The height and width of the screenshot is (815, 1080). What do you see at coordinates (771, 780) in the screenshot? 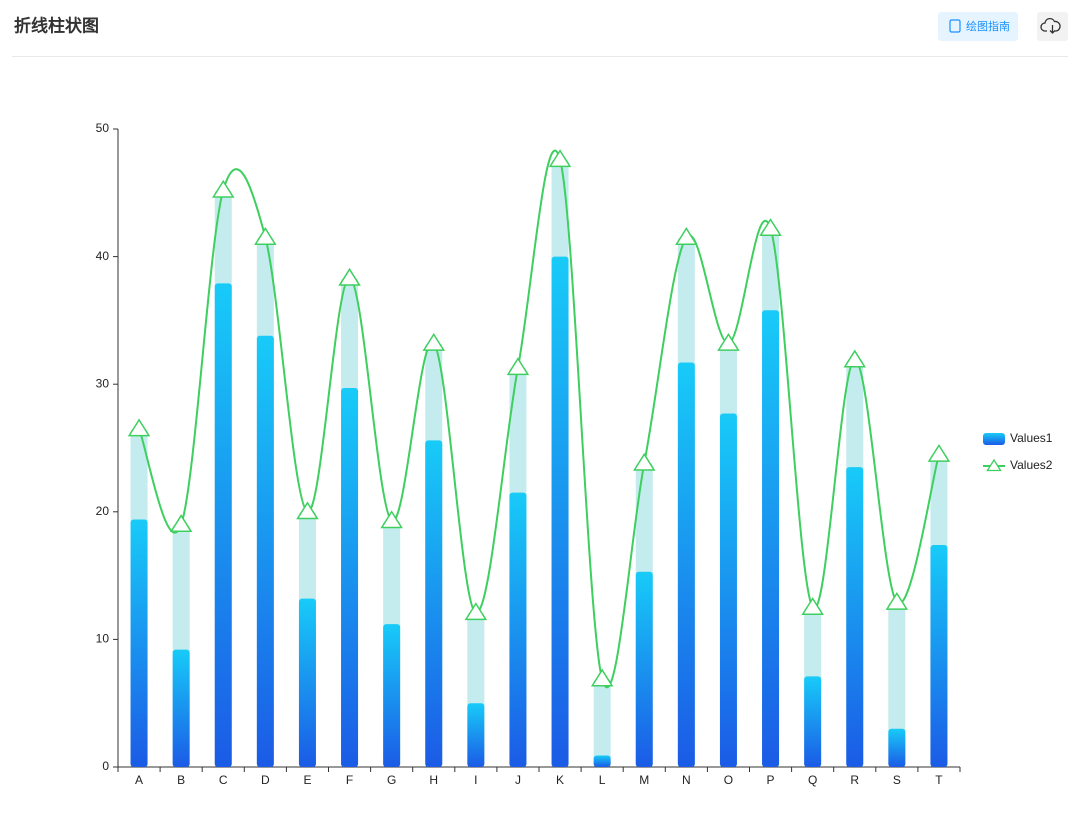
I see `x-tick-label: P` at bounding box center [771, 780].